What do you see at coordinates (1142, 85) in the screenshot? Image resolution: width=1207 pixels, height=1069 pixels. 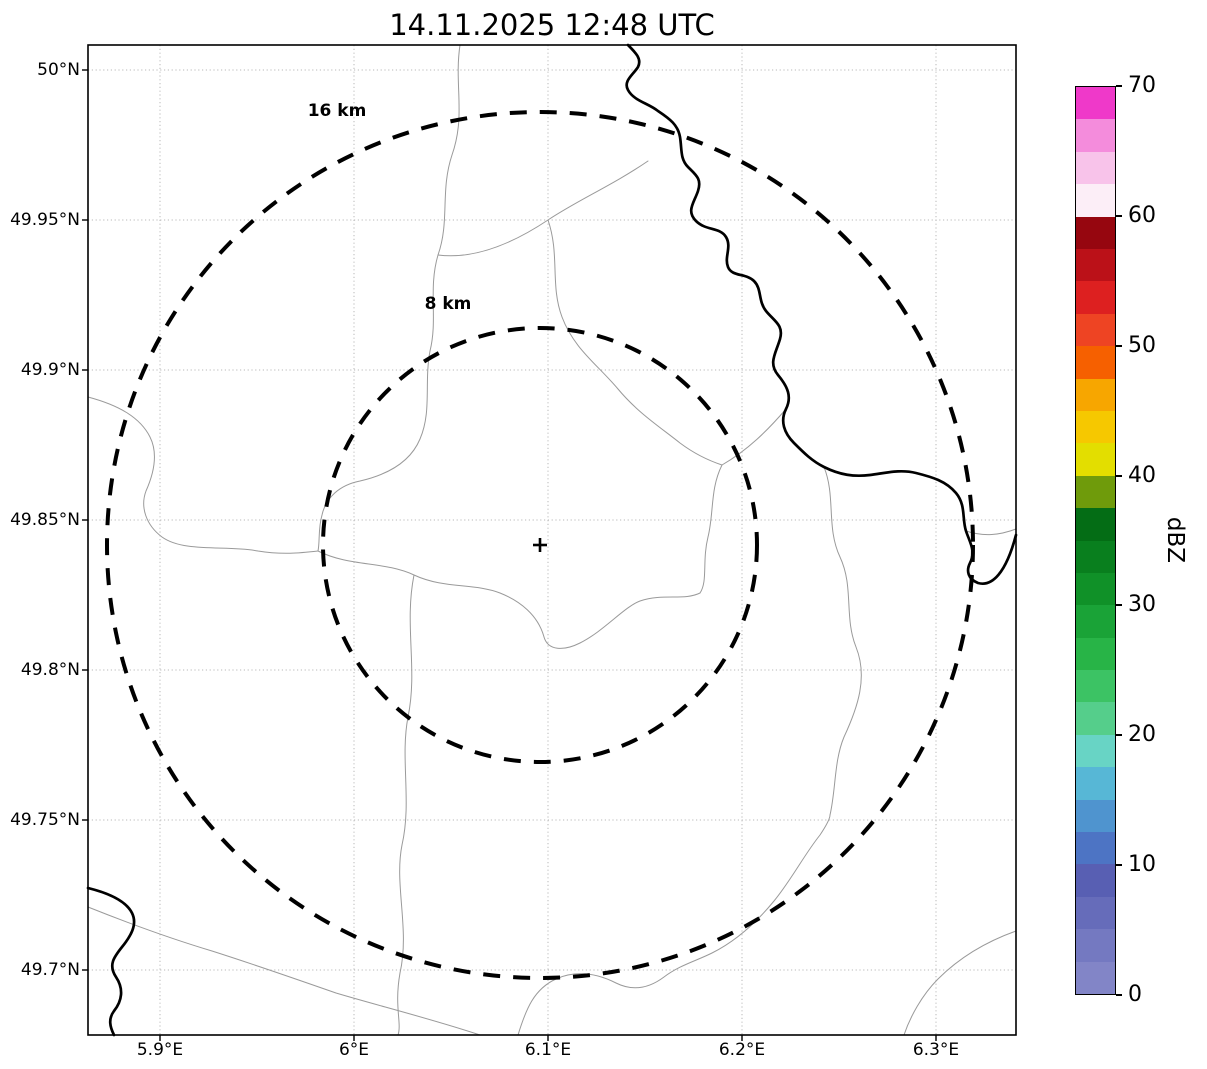 I see `colorbar-tick-label: 70` at bounding box center [1142, 85].